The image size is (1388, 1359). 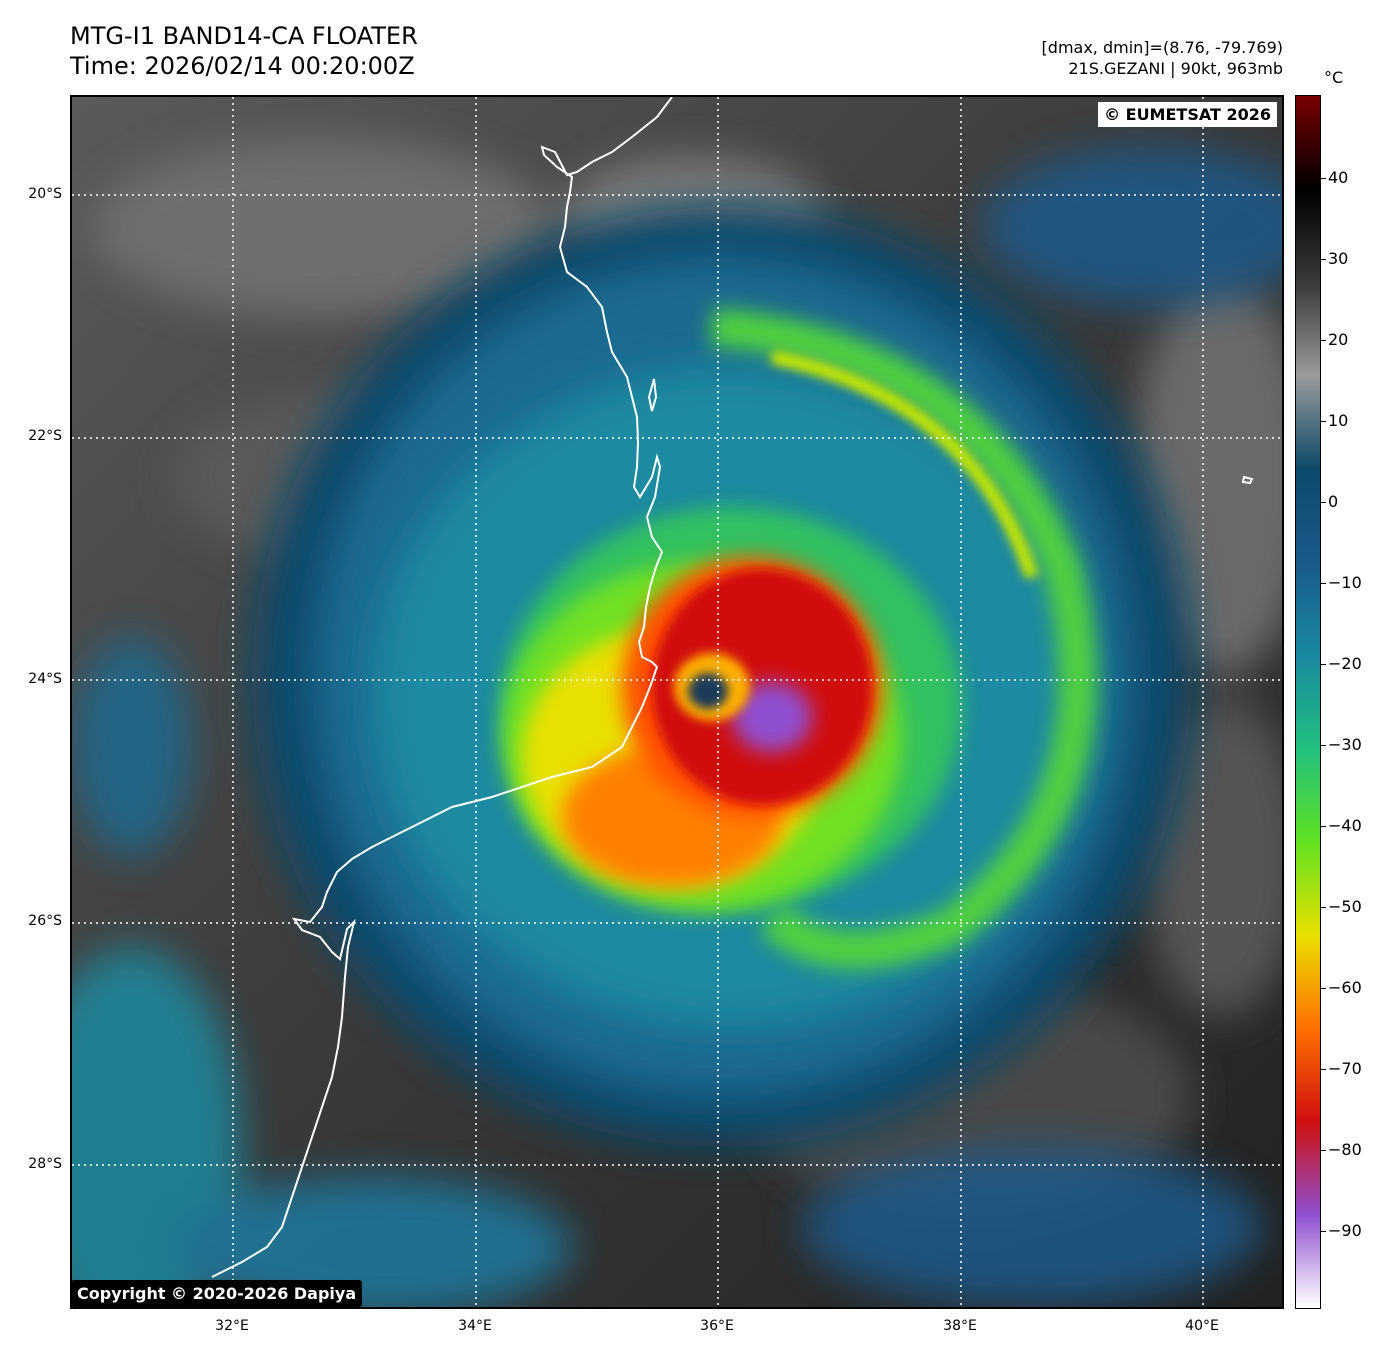 I want to click on figure-title: MTG-I1 BAND14-CA FLOATER, so click(x=244, y=36).